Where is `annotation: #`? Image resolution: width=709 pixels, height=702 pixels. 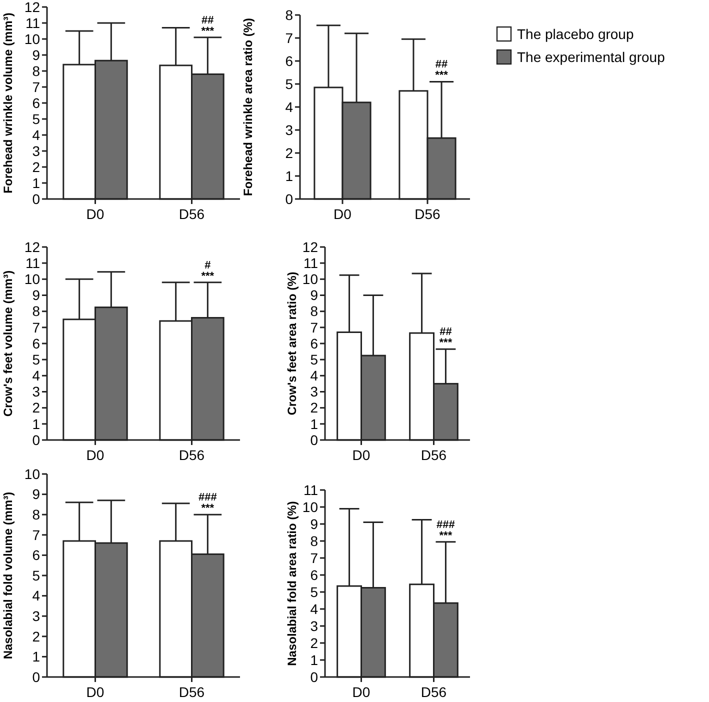 annotation: # is located at coordinates (207, 265).